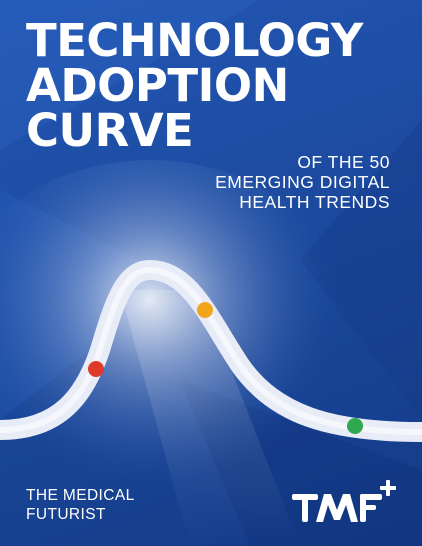 The image size is (422, 546). Describe the element at coordinates (194, 40) in the screenshot. I see `title-line: TECHNOLOGY` at that location.